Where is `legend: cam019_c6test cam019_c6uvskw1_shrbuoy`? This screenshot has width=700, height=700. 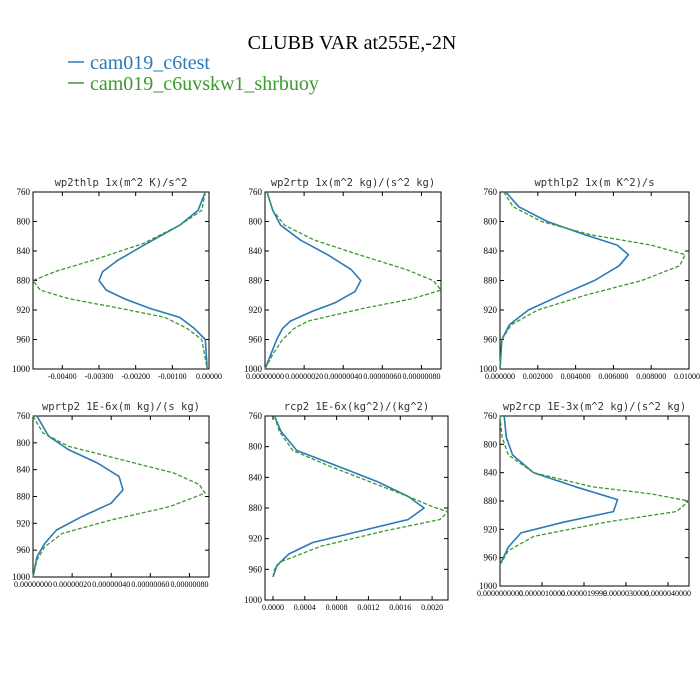 legend: cam019_c6test cam019_c6uvskw1_shrbuoy is located at coordinates (193, 73).